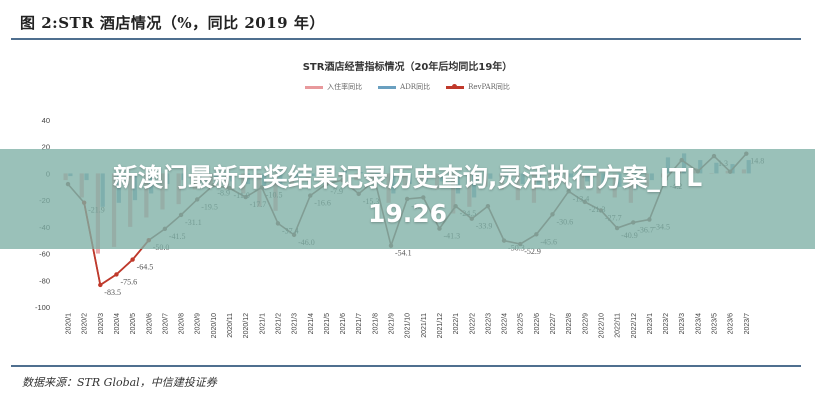 This screenshot has height=400, width=815. What do you see at coordinates (69, 324) in the screenshot?
I see `x-tick-label: 2020/1` at bounding box center [69, 324].